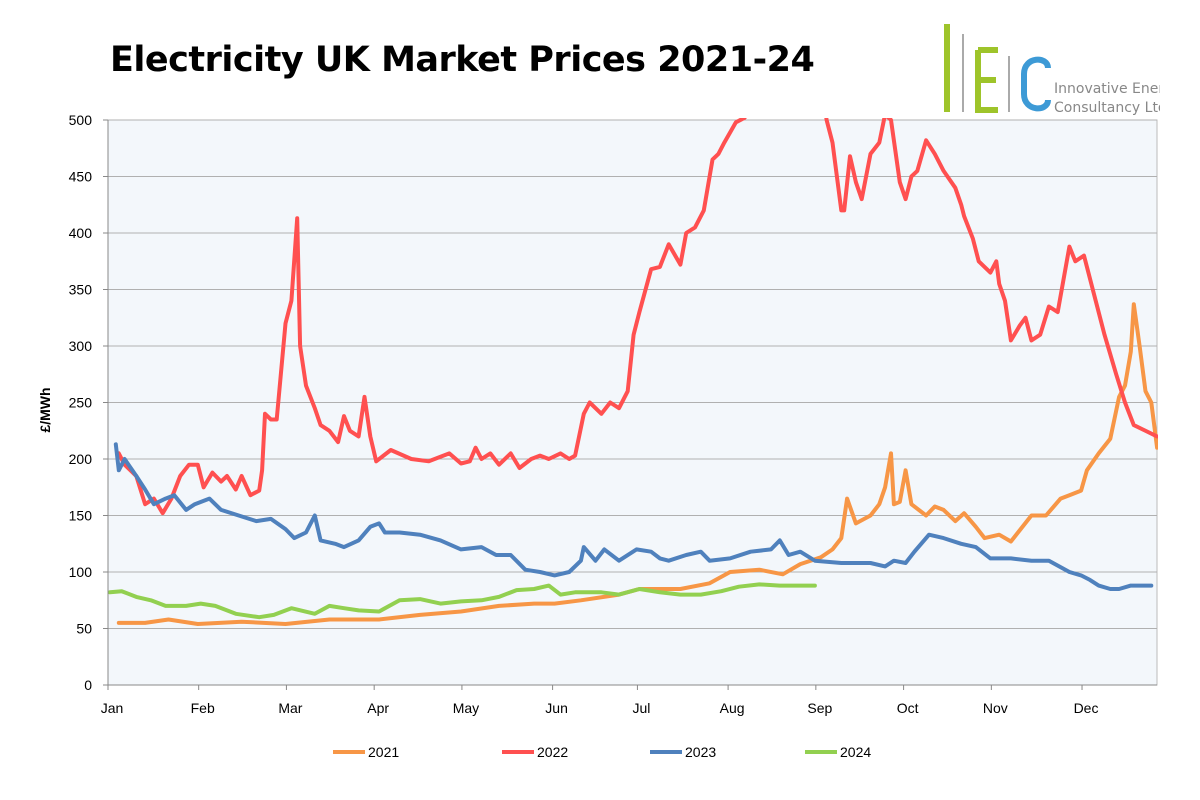 This screenshot has height=800, width=1200. What do you see at coordinates (84, 629) in the screenshot?
I see `y-tick-label: 50` at bounding box center [84, 629].